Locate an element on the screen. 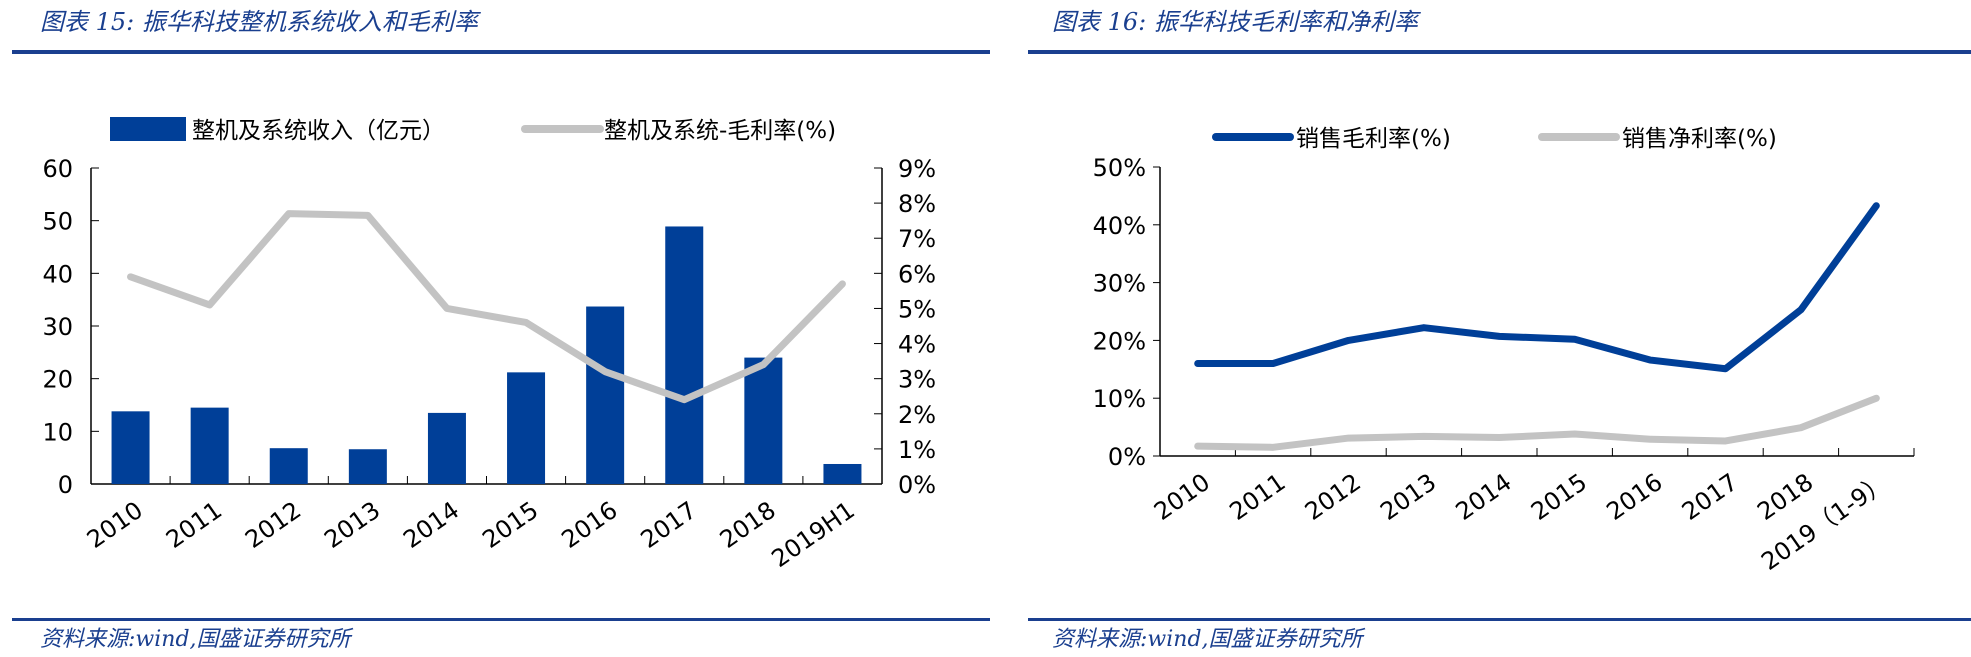  y-tick-label: 10% is located at coordinates (1119, 399).